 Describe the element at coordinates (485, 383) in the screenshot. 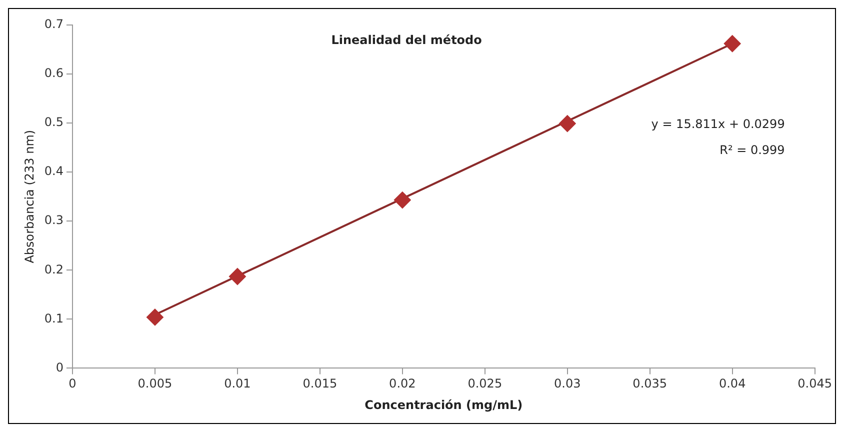

I see `x-tick-label: 0.025` at that location.